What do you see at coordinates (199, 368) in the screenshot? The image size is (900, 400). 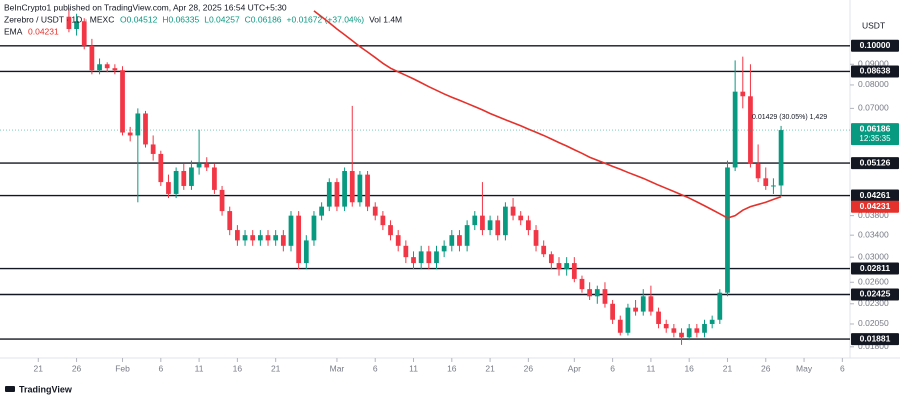 I see `x-tick-label: 11` at bounding box center [199, 368].